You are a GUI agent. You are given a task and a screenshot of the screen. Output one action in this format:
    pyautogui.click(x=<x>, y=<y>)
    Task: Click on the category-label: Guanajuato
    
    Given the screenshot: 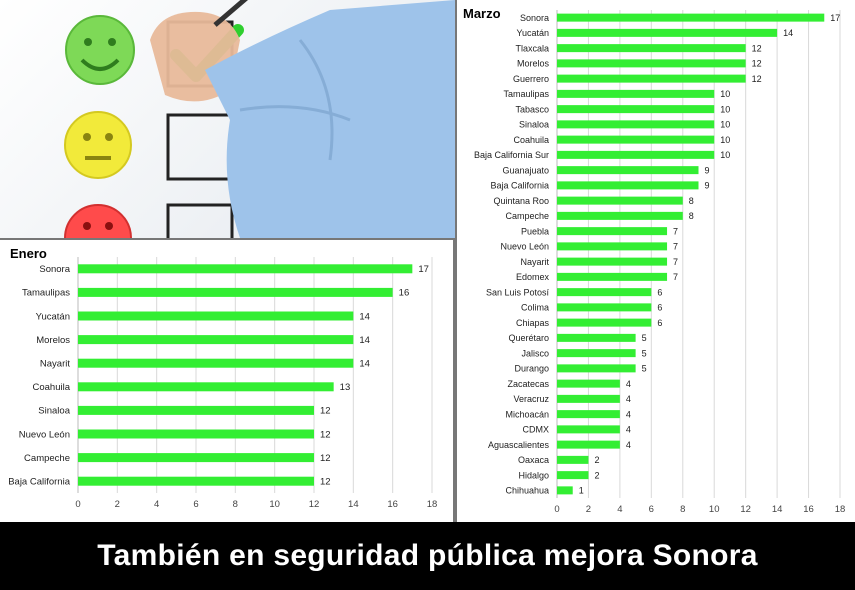 What is the action you would take?
    pyautogui.click(x=525, y=170)
    